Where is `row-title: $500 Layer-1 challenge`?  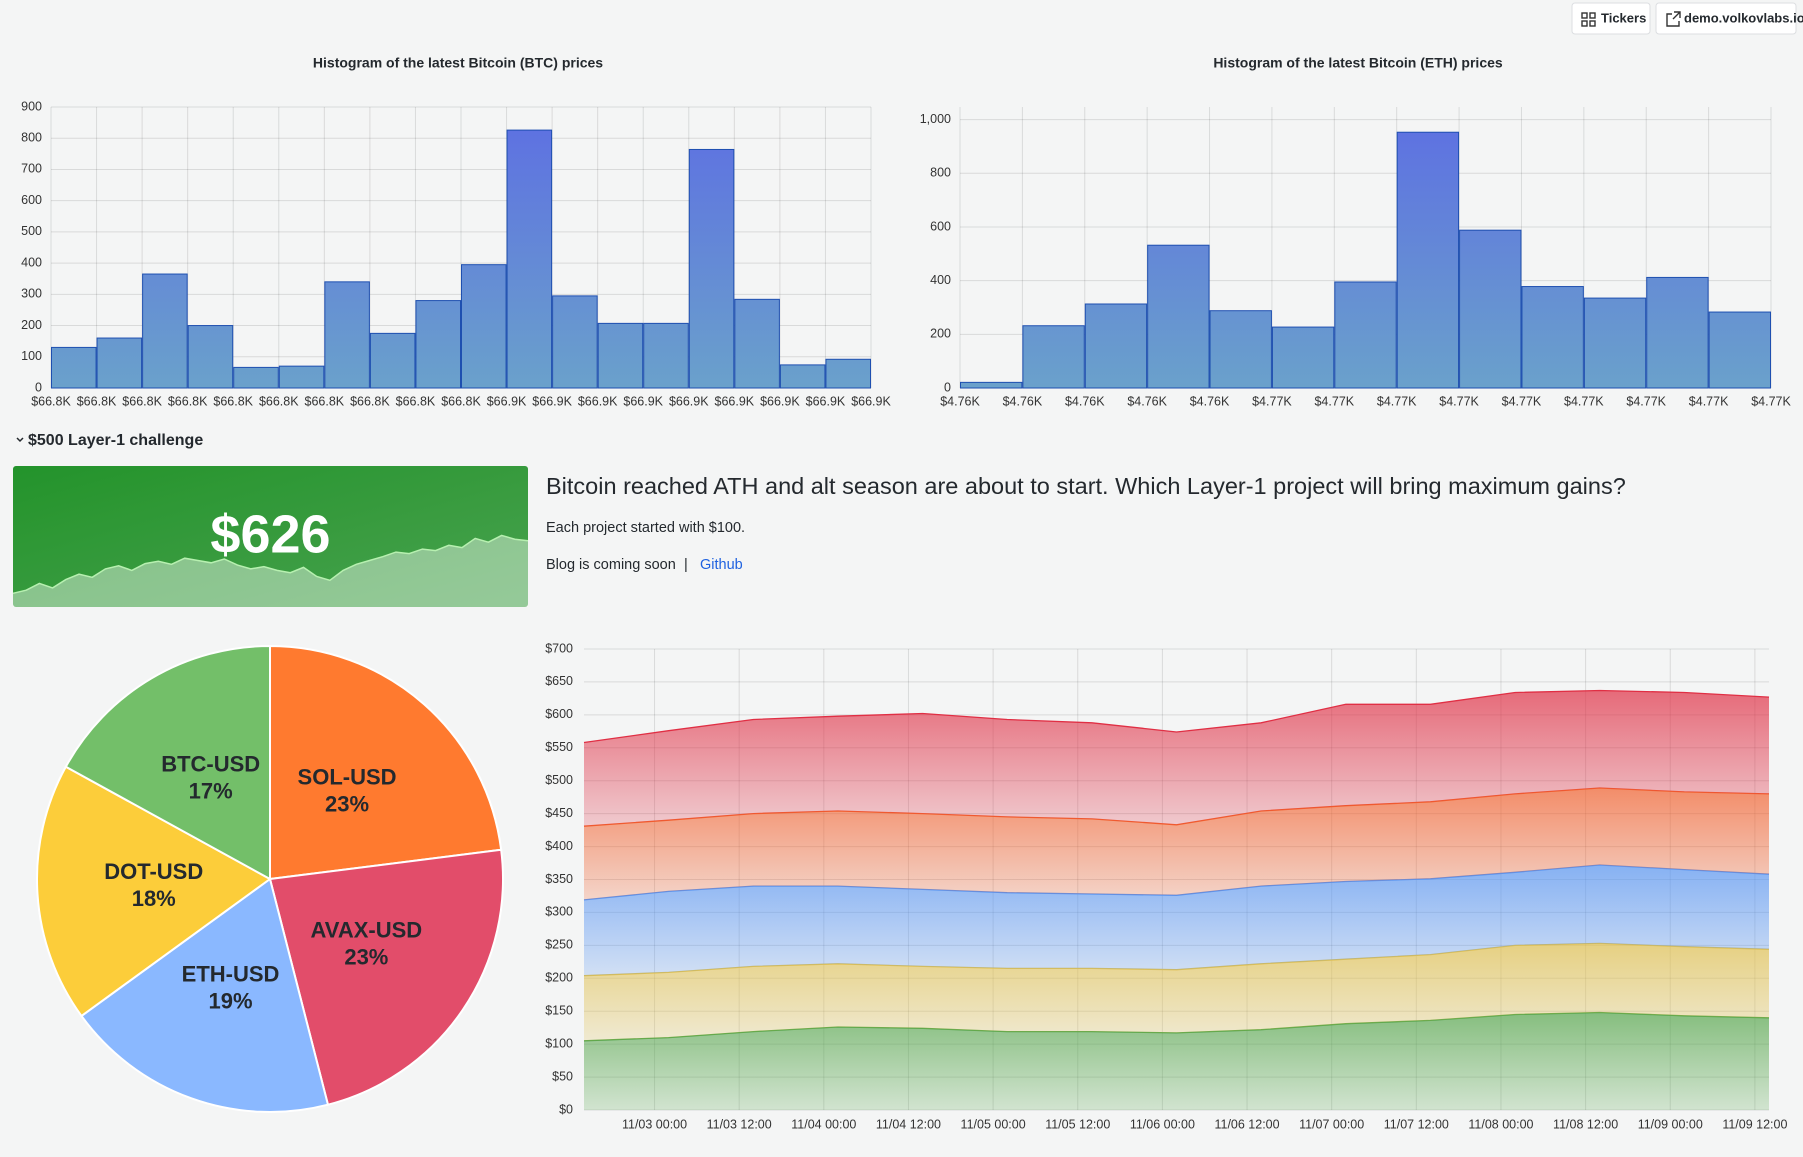 row-title: $500 Layer-1 challenge is located at coordinates (115, 440).